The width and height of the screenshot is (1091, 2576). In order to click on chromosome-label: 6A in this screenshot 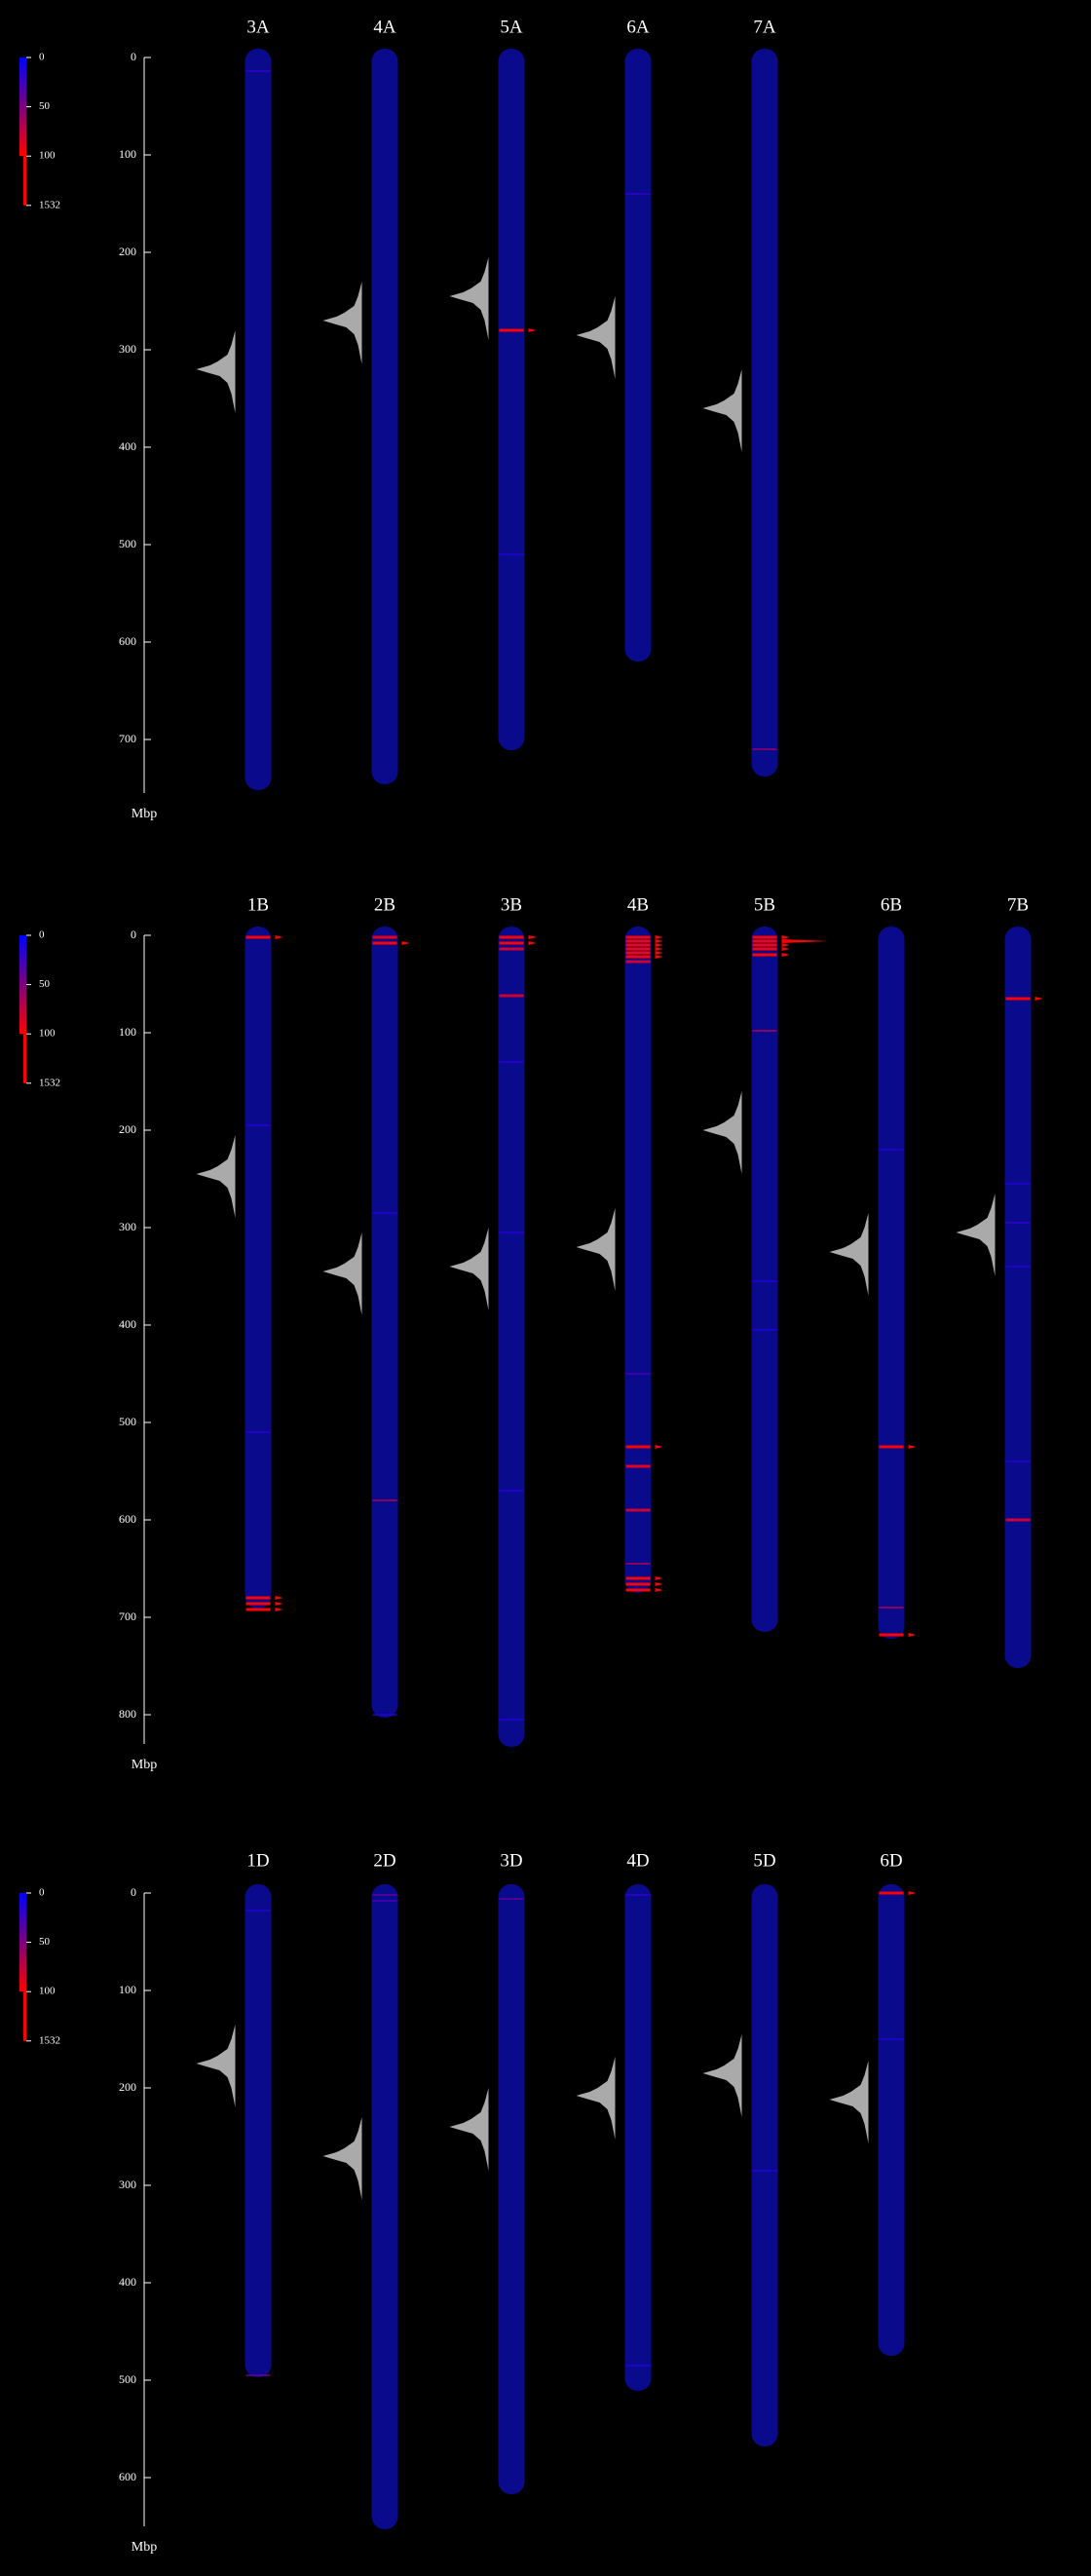, I will do `click(638, 27)`.